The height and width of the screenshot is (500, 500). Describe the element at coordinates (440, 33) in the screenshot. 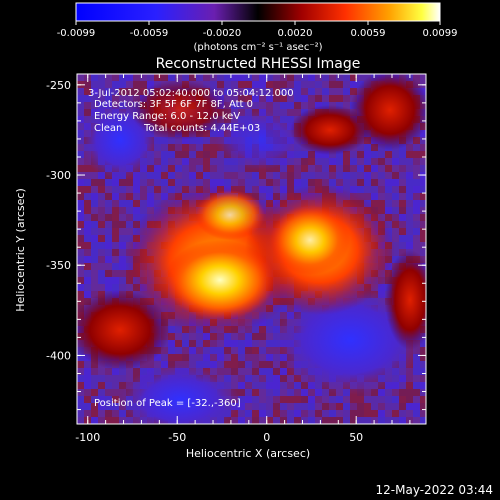

I see `colorbar-tick-label: 0.0099` at that location.